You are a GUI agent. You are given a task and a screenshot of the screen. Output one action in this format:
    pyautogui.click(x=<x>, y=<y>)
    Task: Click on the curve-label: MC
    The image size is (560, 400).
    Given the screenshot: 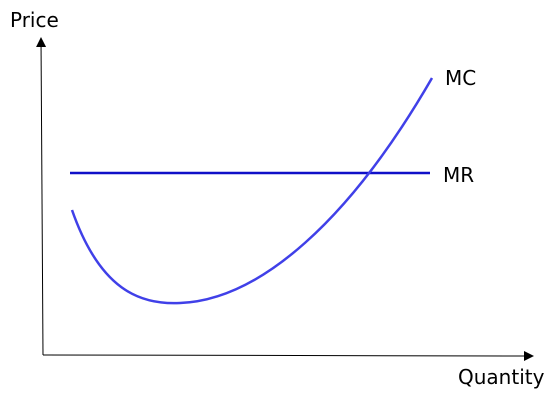 What is the action you would take?
    pyautogui.click(x=460, y=78)
    